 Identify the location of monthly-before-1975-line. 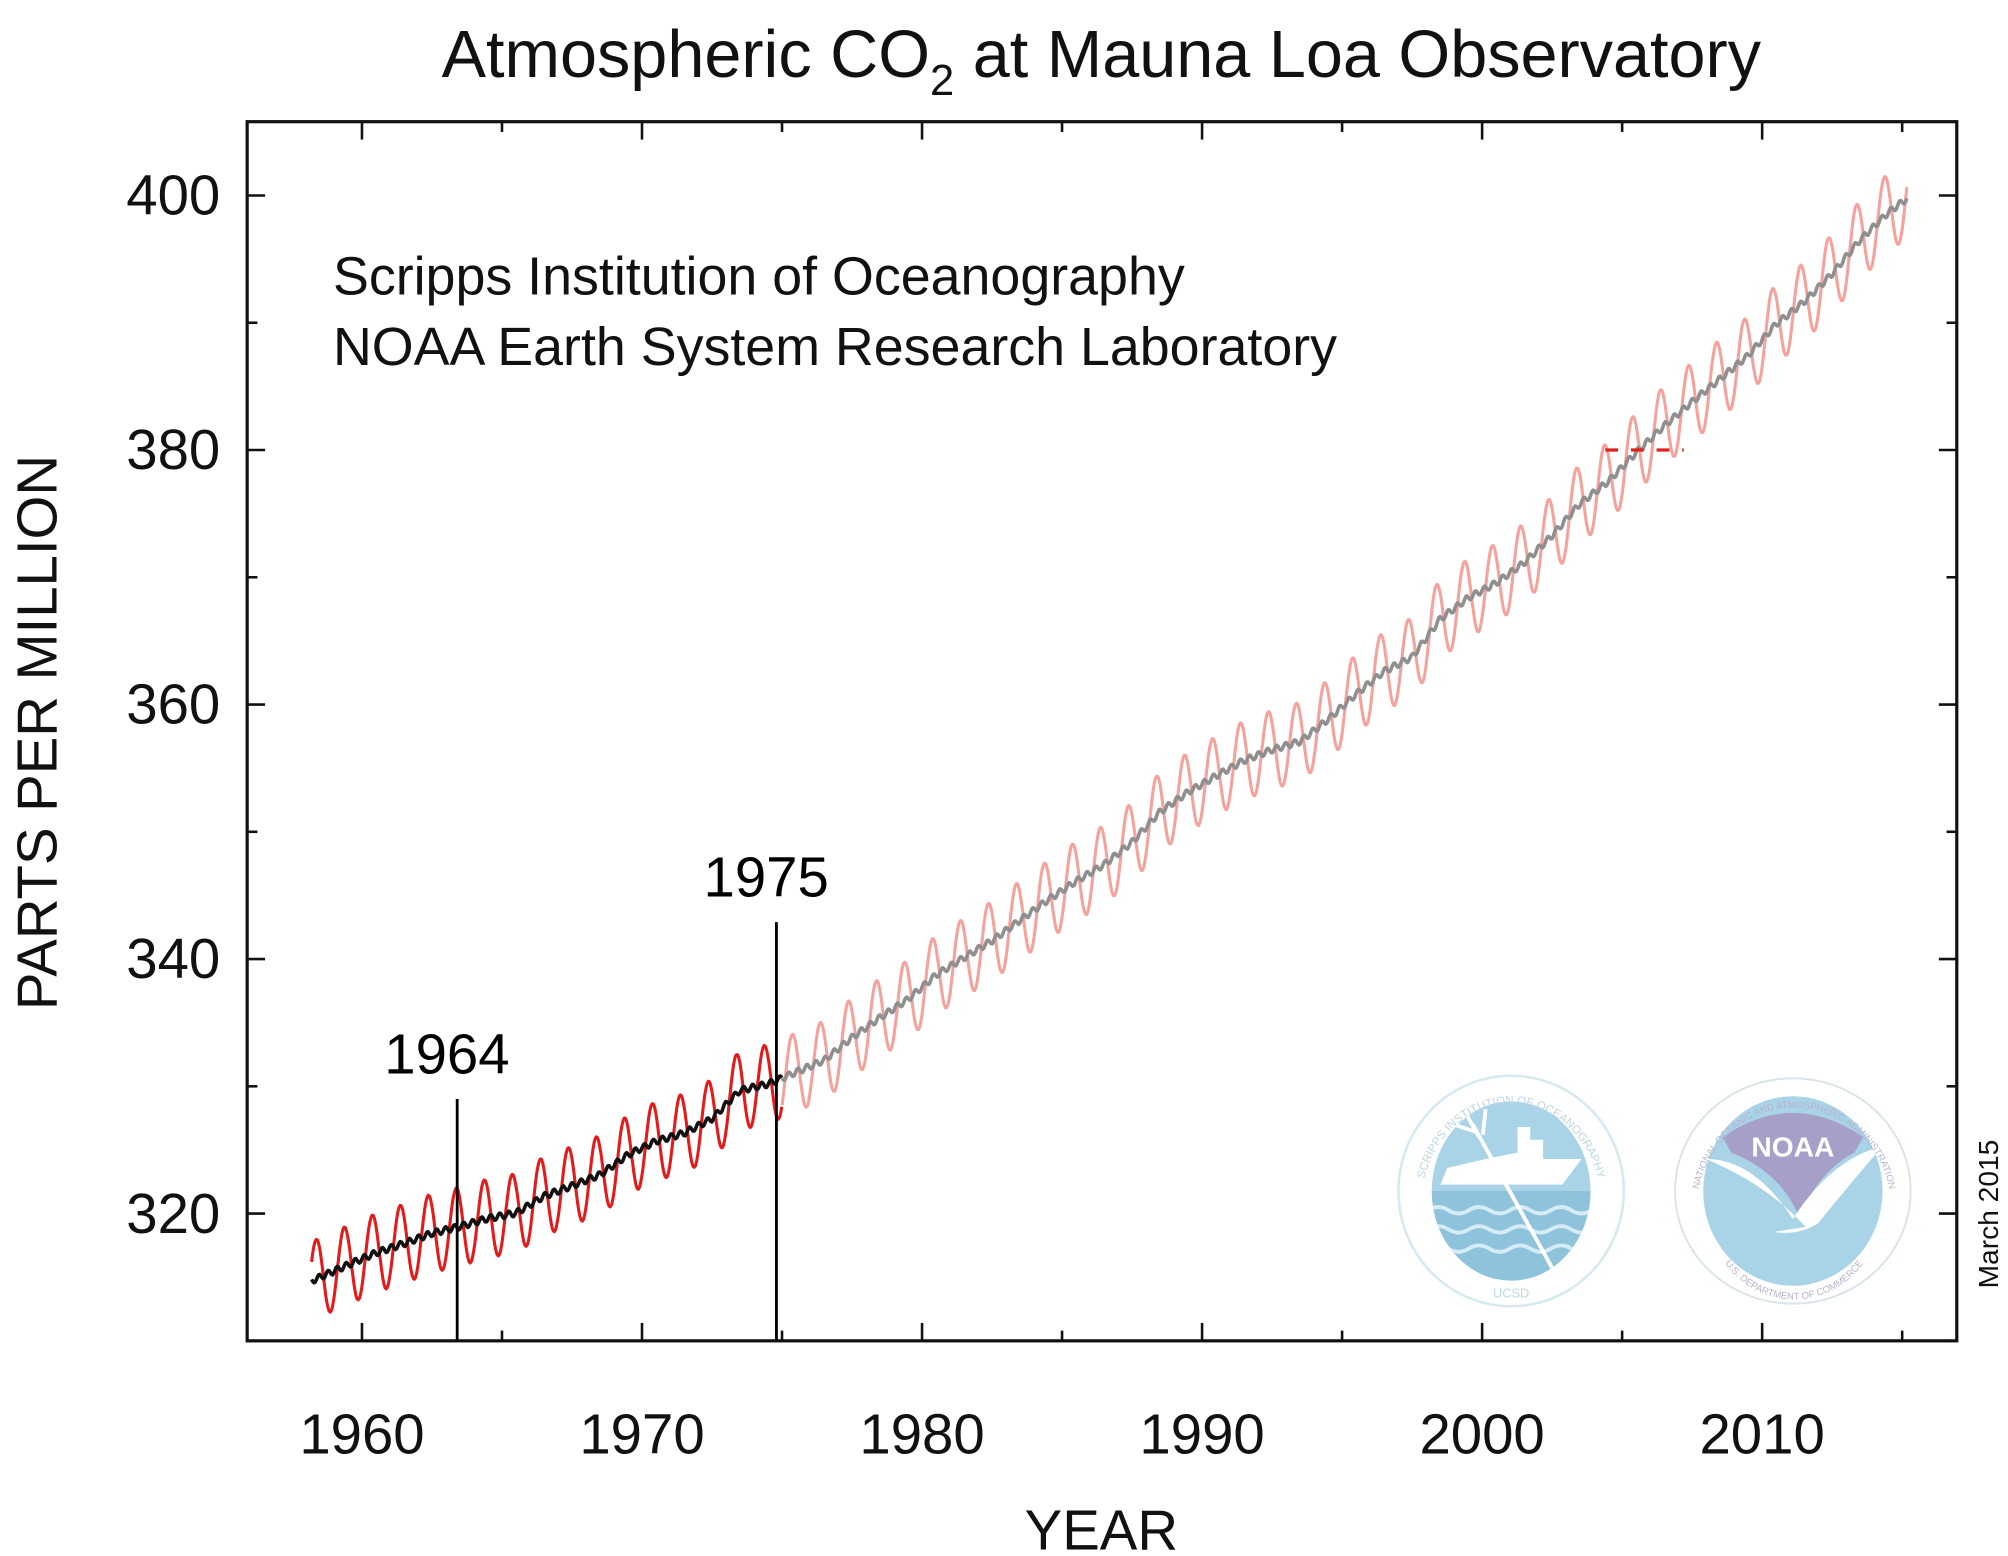
(547, 1178).